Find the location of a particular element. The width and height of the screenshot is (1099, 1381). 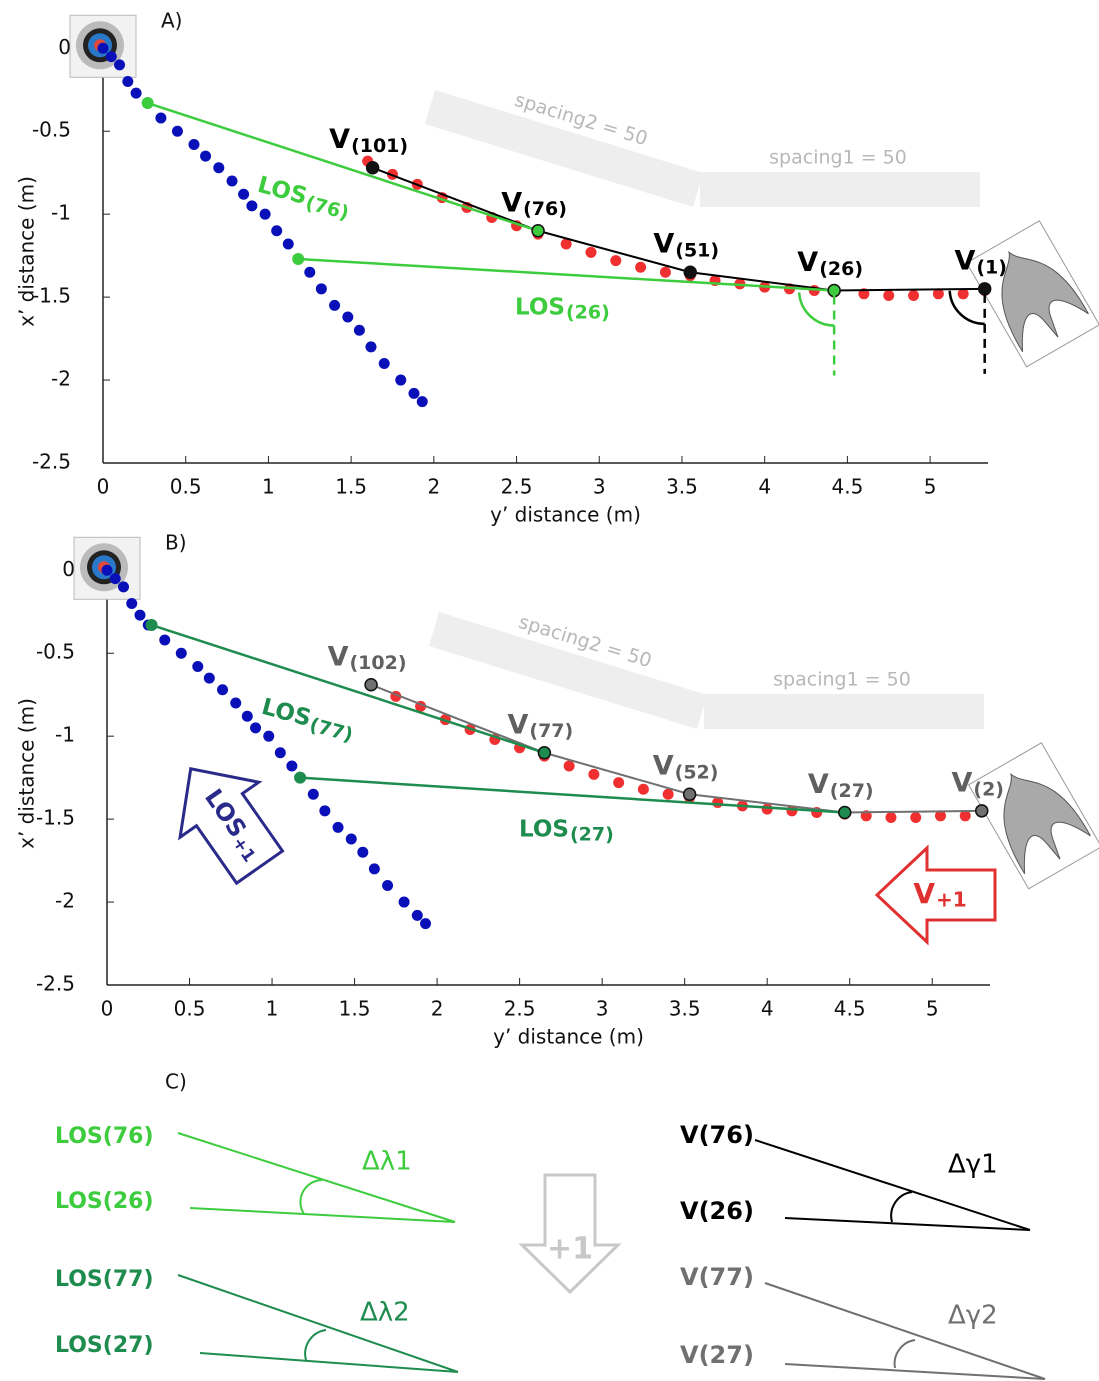

y-tick-label: -1.5 is located at coordinates (51, 296).